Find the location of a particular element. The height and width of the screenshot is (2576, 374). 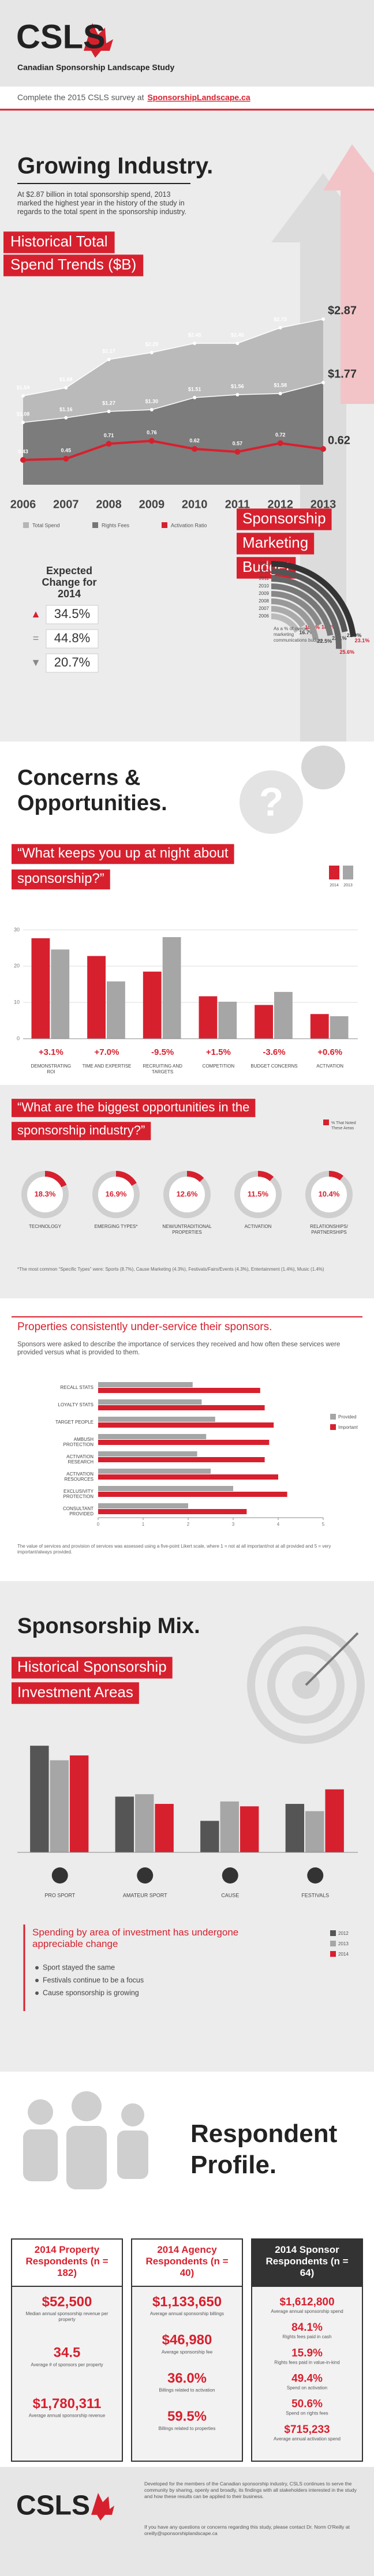

chart-title: Sponsorship Marketing Budget is located at coordinates (284, 542).